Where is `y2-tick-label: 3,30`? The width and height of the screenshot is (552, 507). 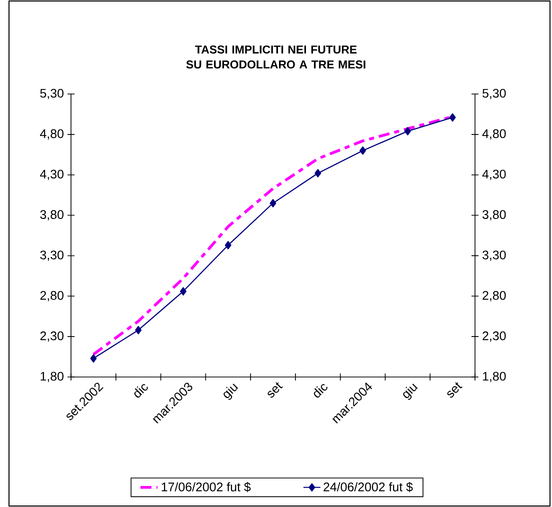
y2-tick-label: 3,30 is located at coordinates (52, 255).